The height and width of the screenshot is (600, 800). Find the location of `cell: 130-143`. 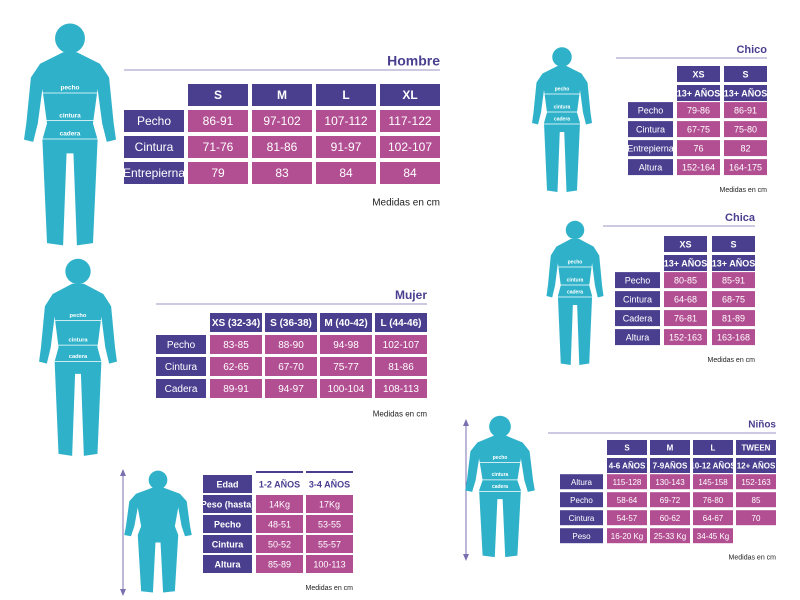

cell: 130-143 is located at coordinates (670, 482).